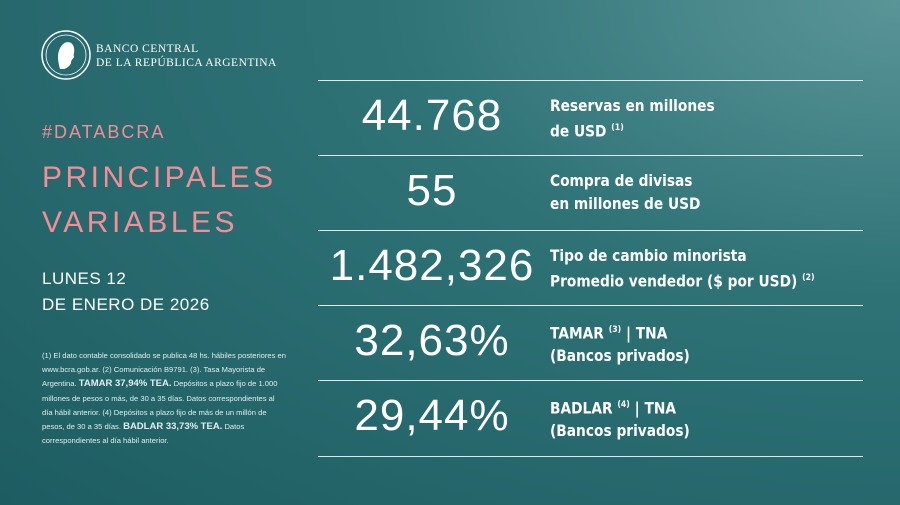 The height and width of the screenshot is (505, 900). I want to click on variable-row: 44.768 Reservas en millones de USD (1), so click(590, 118).